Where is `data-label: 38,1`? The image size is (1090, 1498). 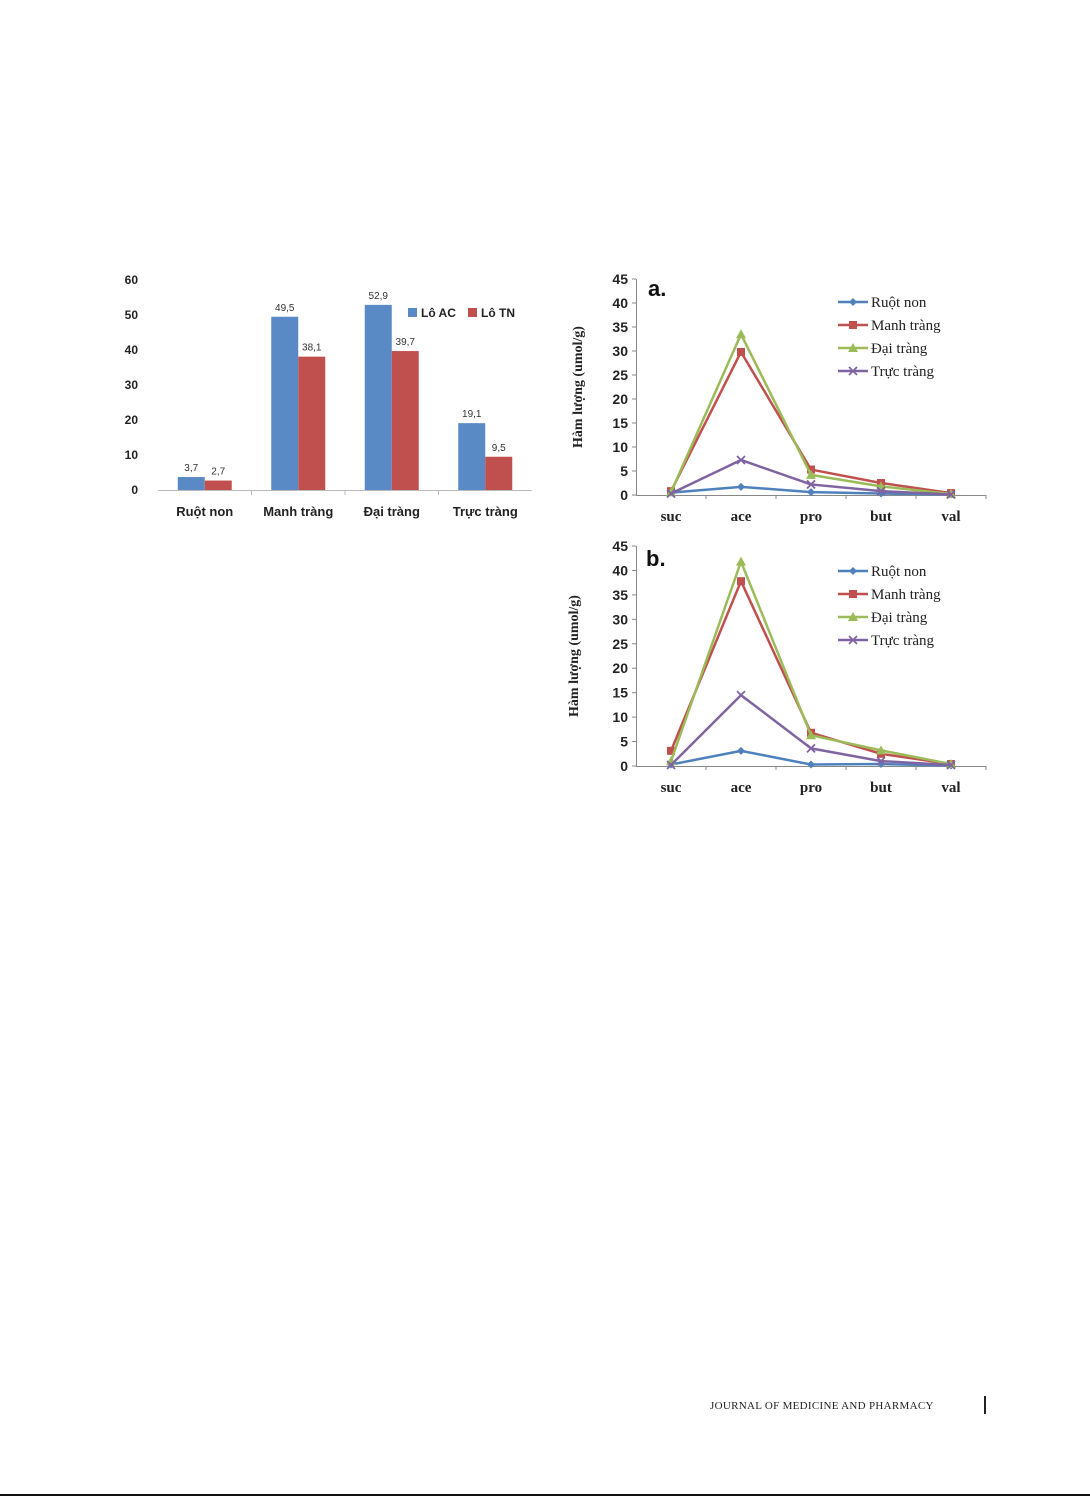
data-label: 38,1 is located at coordinates (312, 348).